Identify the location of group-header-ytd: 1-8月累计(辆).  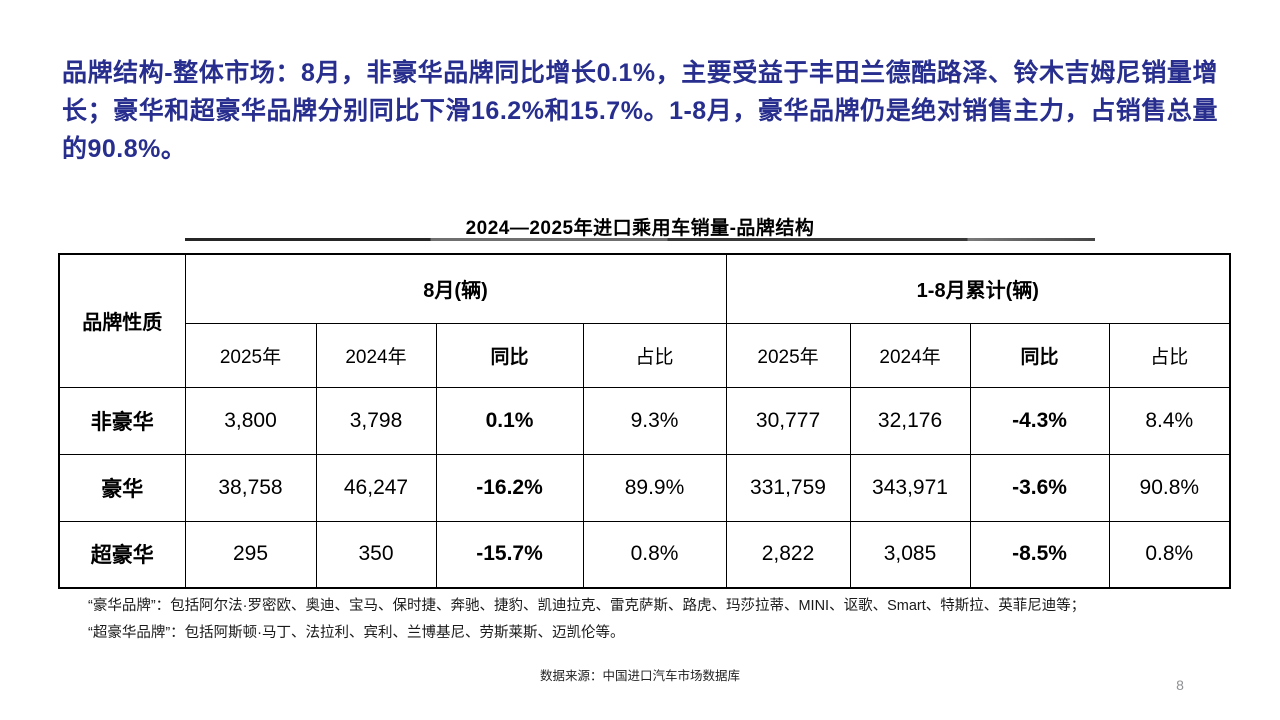
(978, 288).